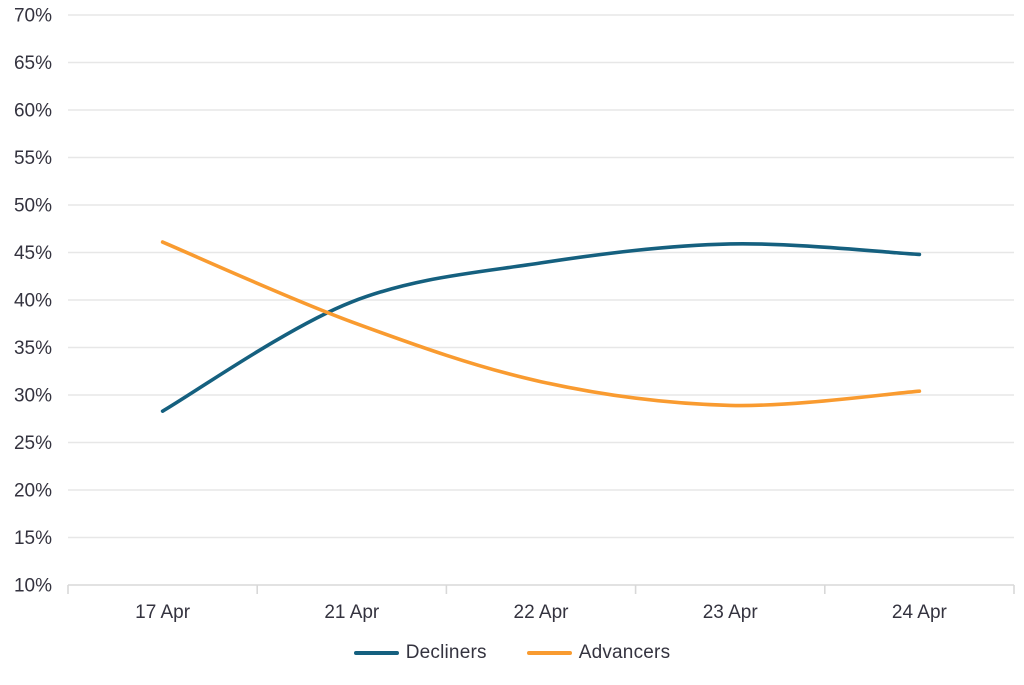  Describe the element at coordinates (33, 253) in the screenshot. I see `y-axis-label: 45%` at that location.